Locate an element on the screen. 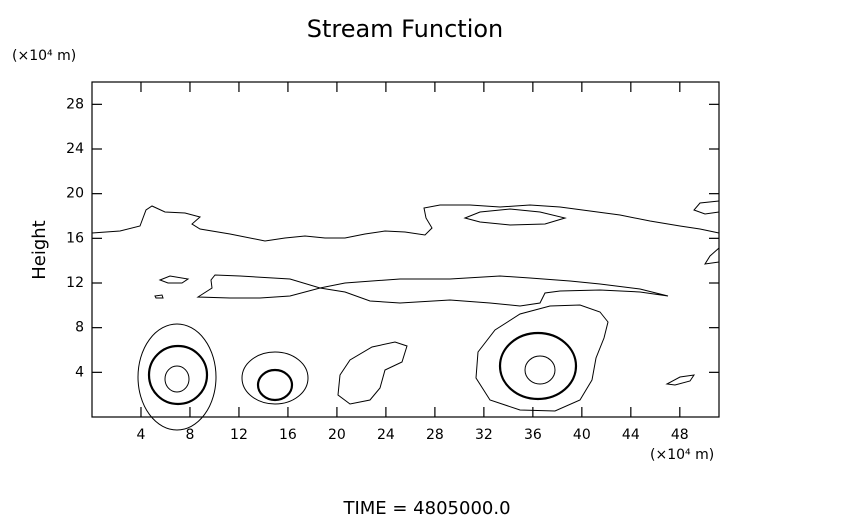 The height and width of the screenshot is (519, 854). x-tick-label: 40 is located at coordinates (582, 435).